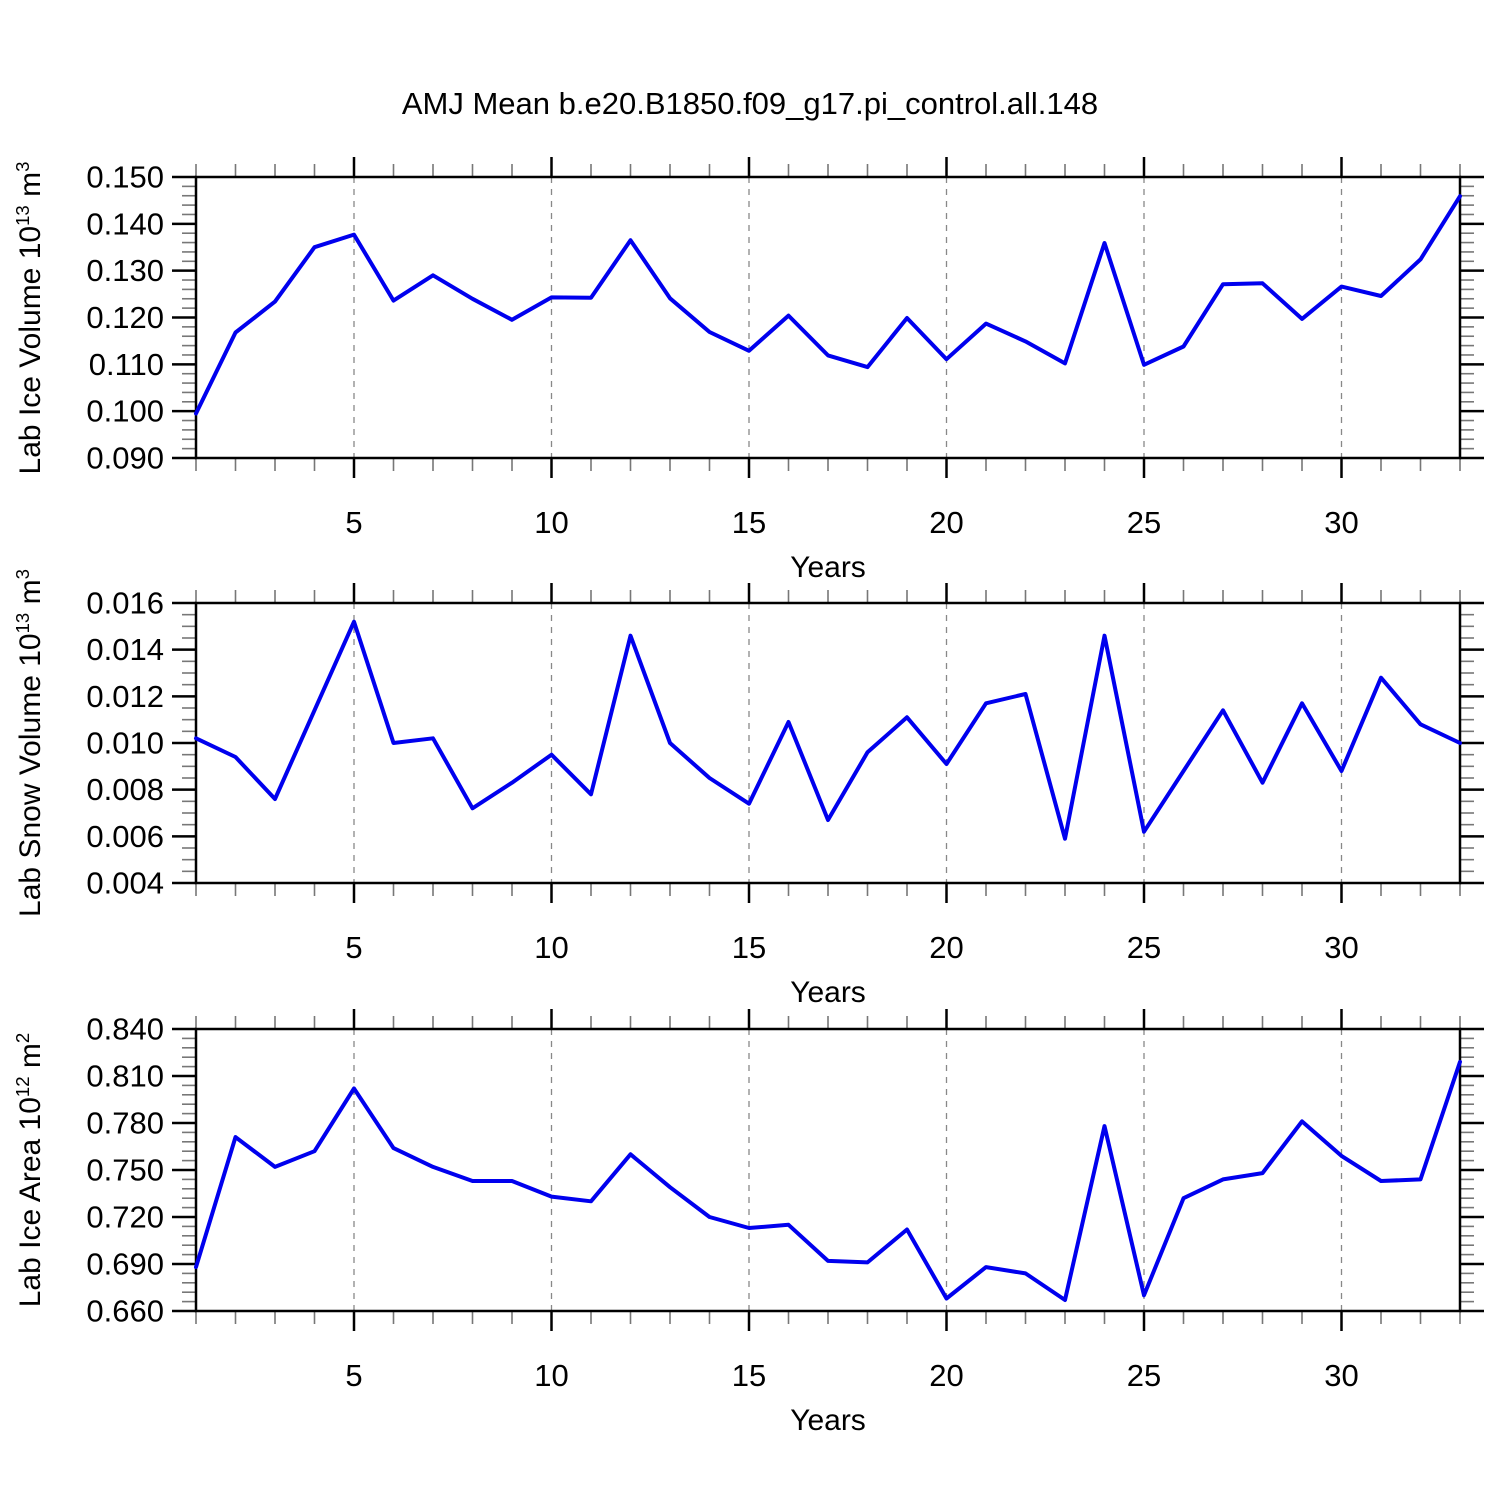  I want to click on y-tick-label: 0.840, so click(125, 1029).